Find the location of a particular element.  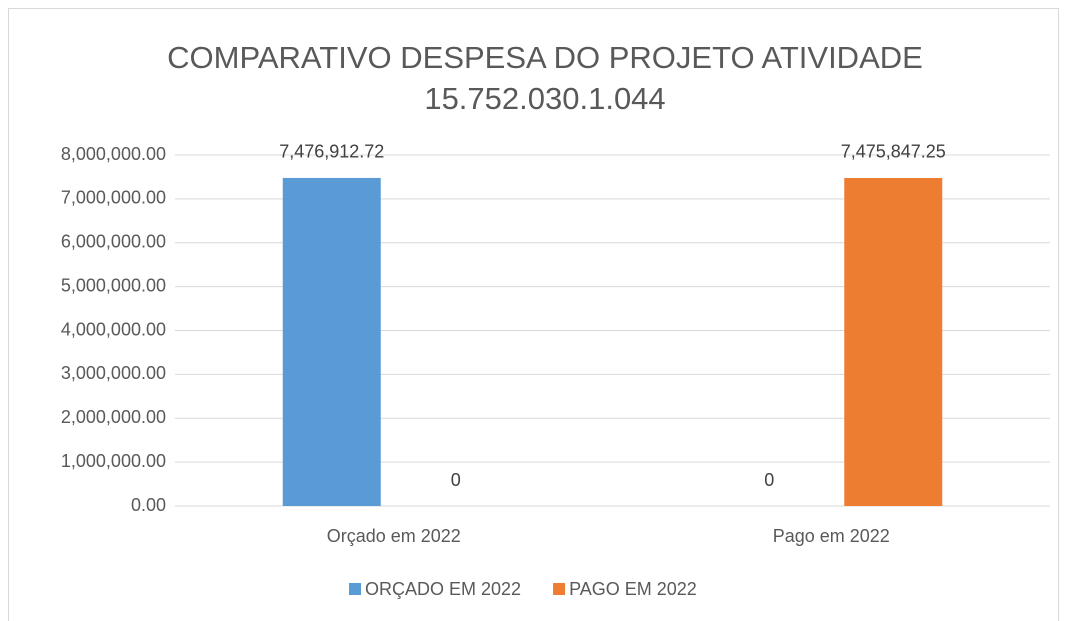

legend-label: ORÇADO EM 2022 is located at coordinates (443, 589).